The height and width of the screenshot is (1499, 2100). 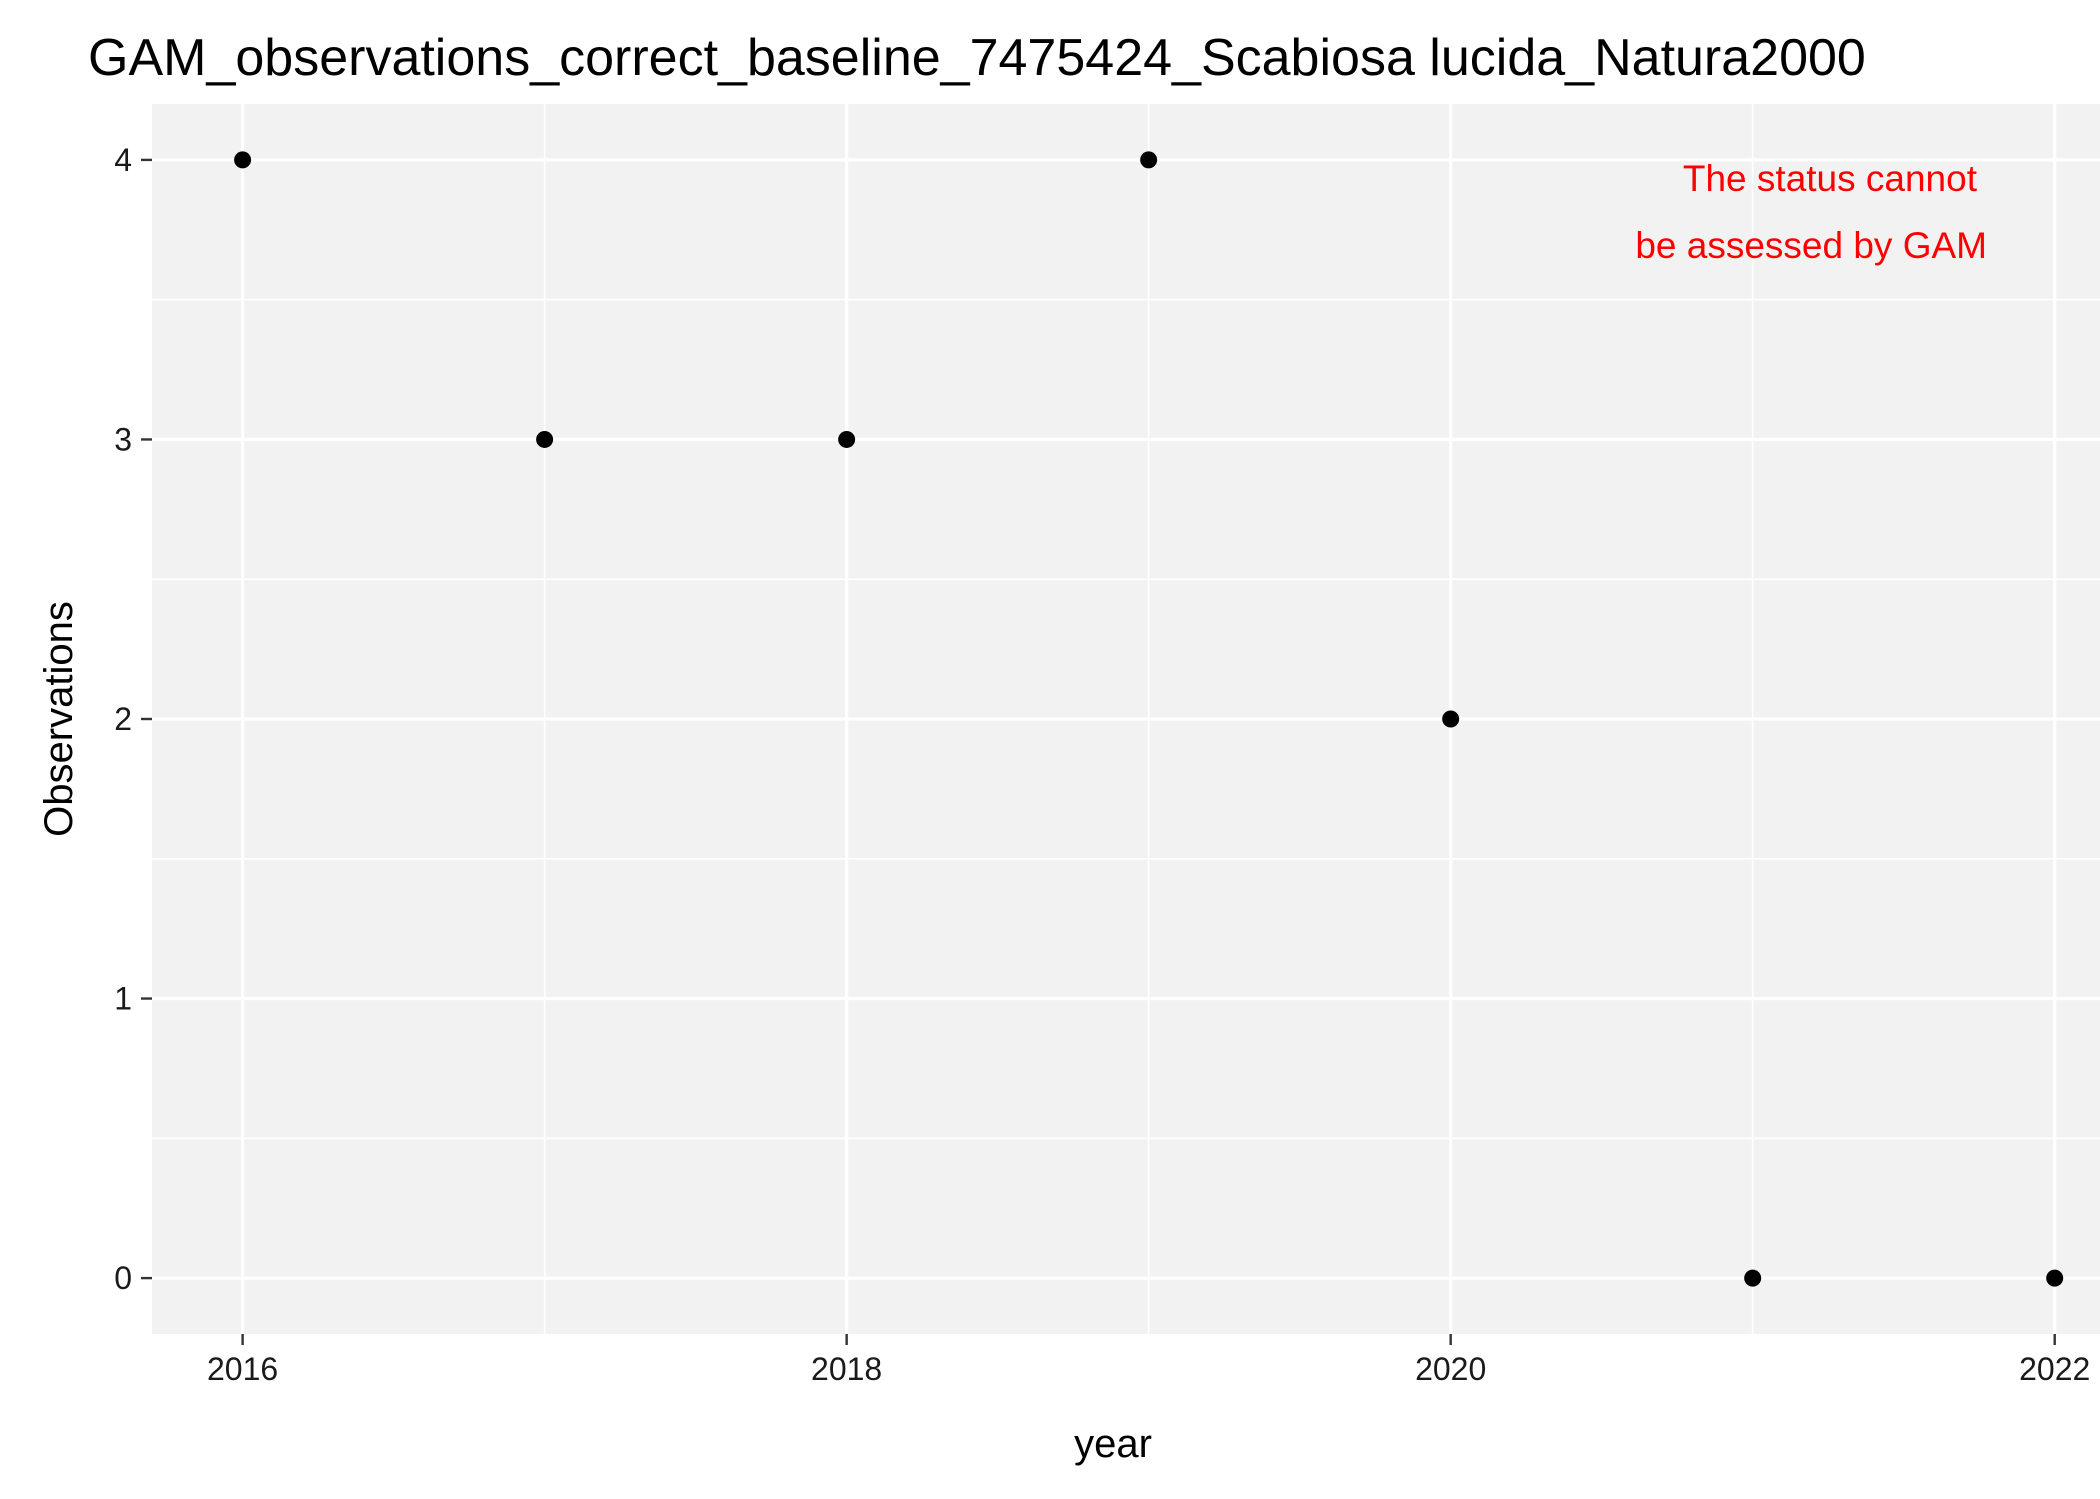 I want to click on y-tick-label: 3, so click(x=123, y=439).